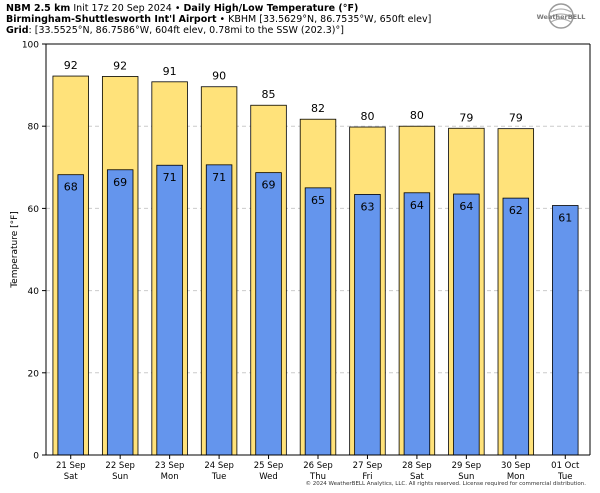  Describe the element at coordinates (318, 108) in the screenshot. I see `high-temp-label: 82` at that location.